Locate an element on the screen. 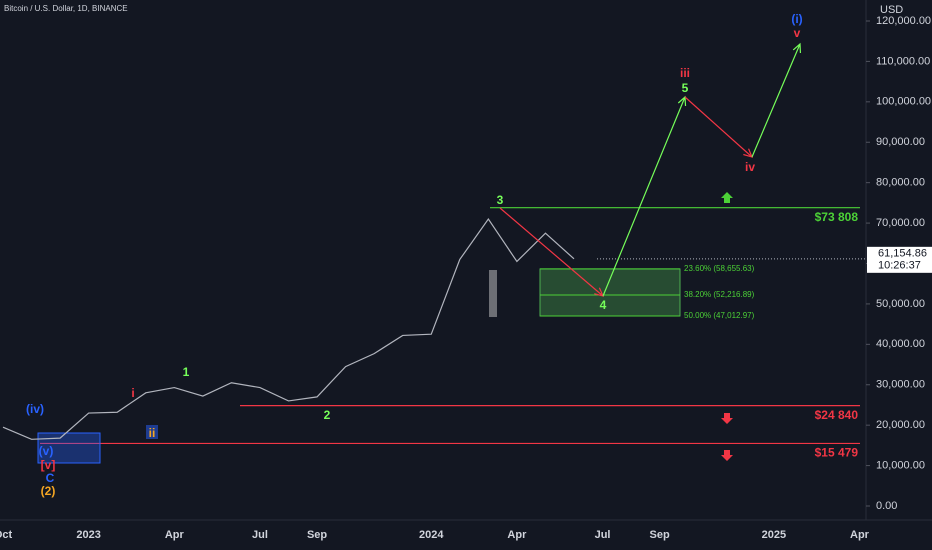 This screenshot has height=550, width=932. symbol-title: Bitcoin / U.S. Dollar, 1D, BINANCE is located at coordinates (66, 8).